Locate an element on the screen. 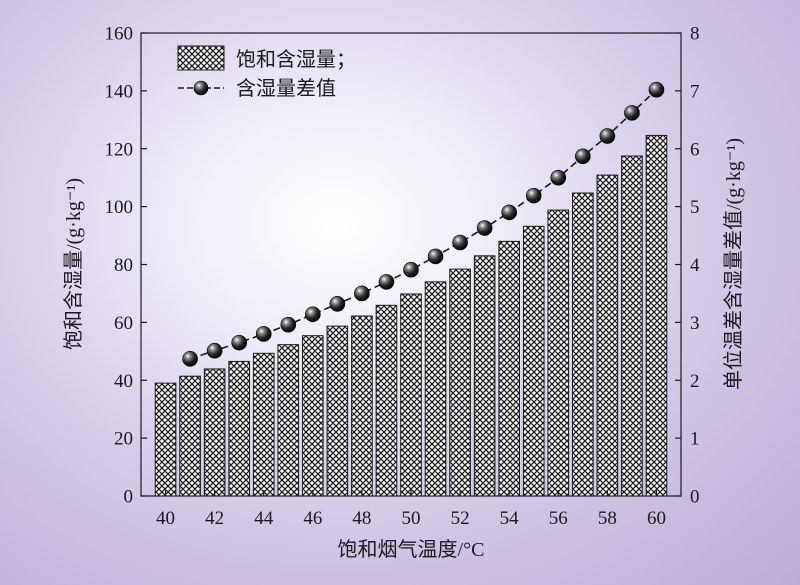  left-tick-label: 0 is located at coordinates (129, 497).